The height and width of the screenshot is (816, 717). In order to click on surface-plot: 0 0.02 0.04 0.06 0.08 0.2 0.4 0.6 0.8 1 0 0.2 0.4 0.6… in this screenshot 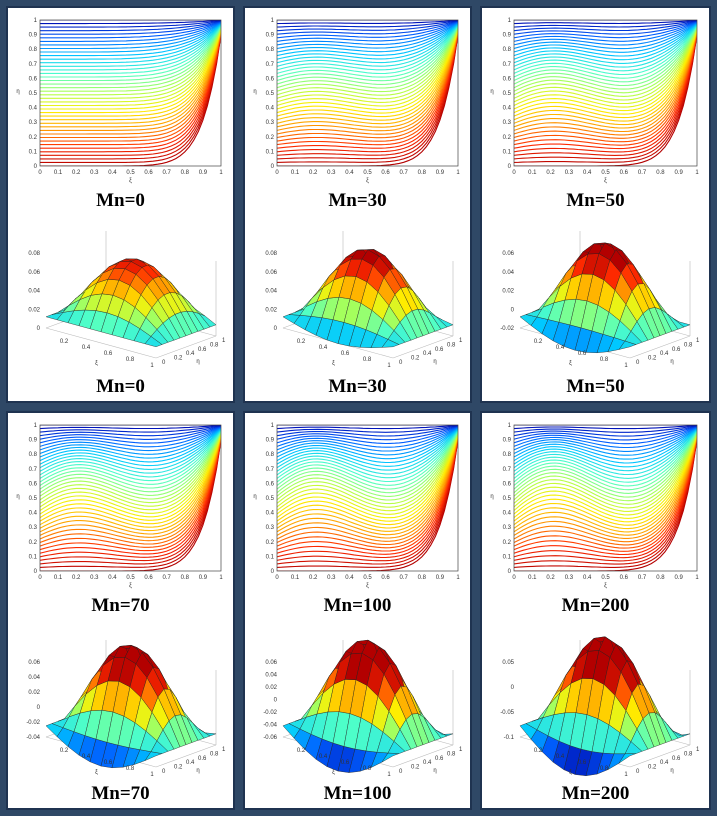, I will do `click(357, 301)`.